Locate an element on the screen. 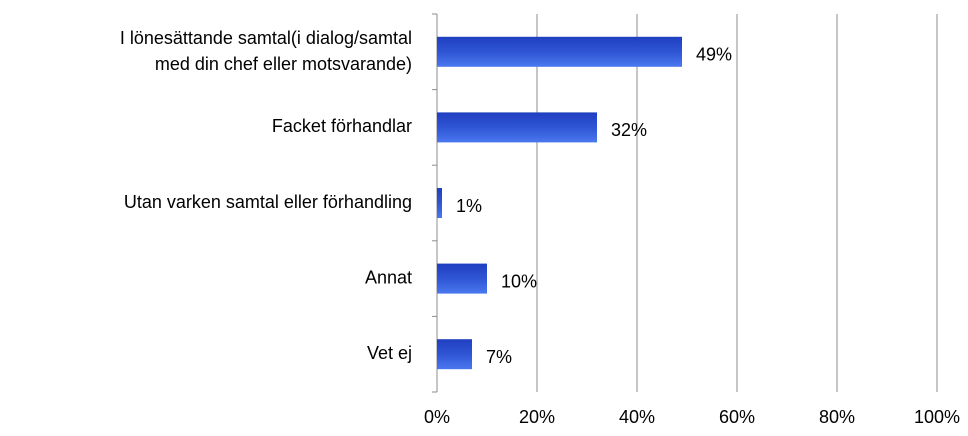 This screenshot has height=436, width=968. x-tick-label: 80% is located at coordinates (837, 417).